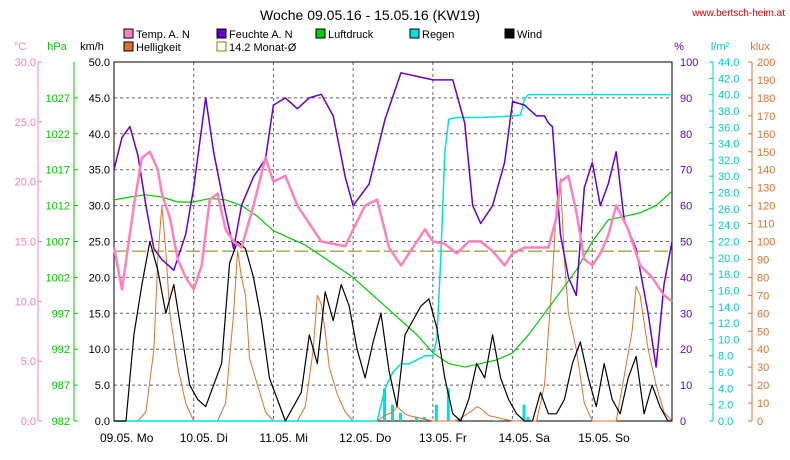  What do you see at coordinates (728, 79) in the screenshot?
I see `tick-label-rain: 42.0` at bounding box center [728, 79].